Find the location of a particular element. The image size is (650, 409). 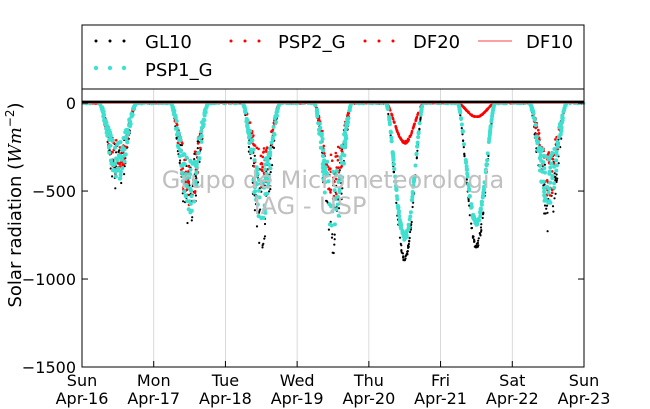

x-tick-label-date: Apr-16 is located at coordinates (82, 398).